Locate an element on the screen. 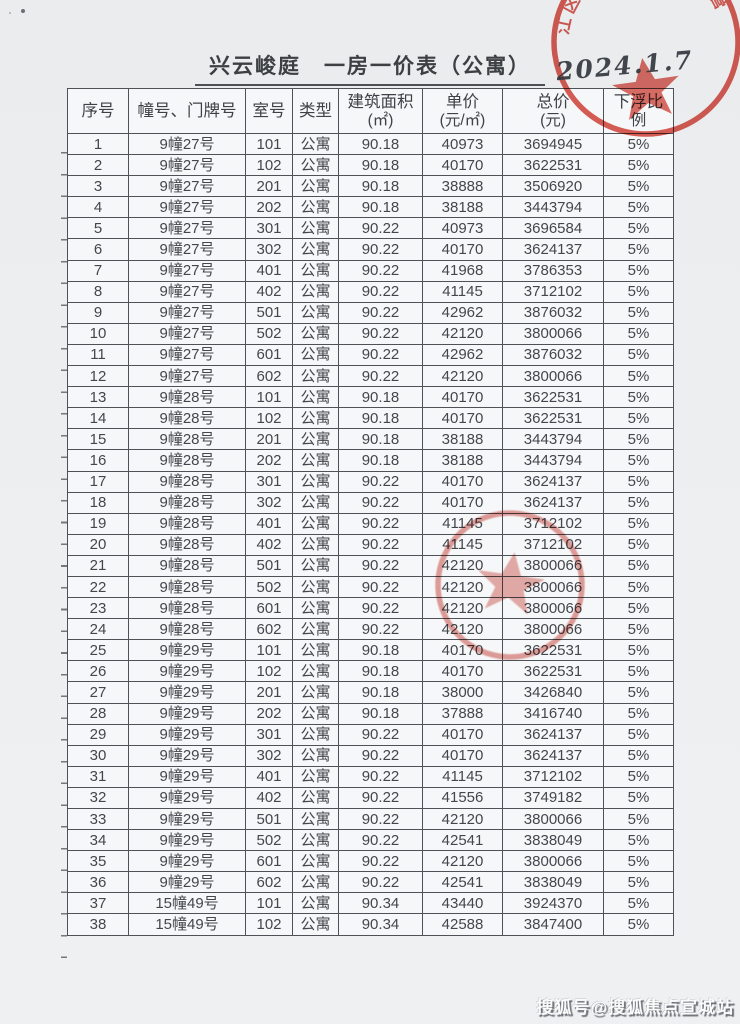  cell-index: 11 is located at coordinates (98, 355).